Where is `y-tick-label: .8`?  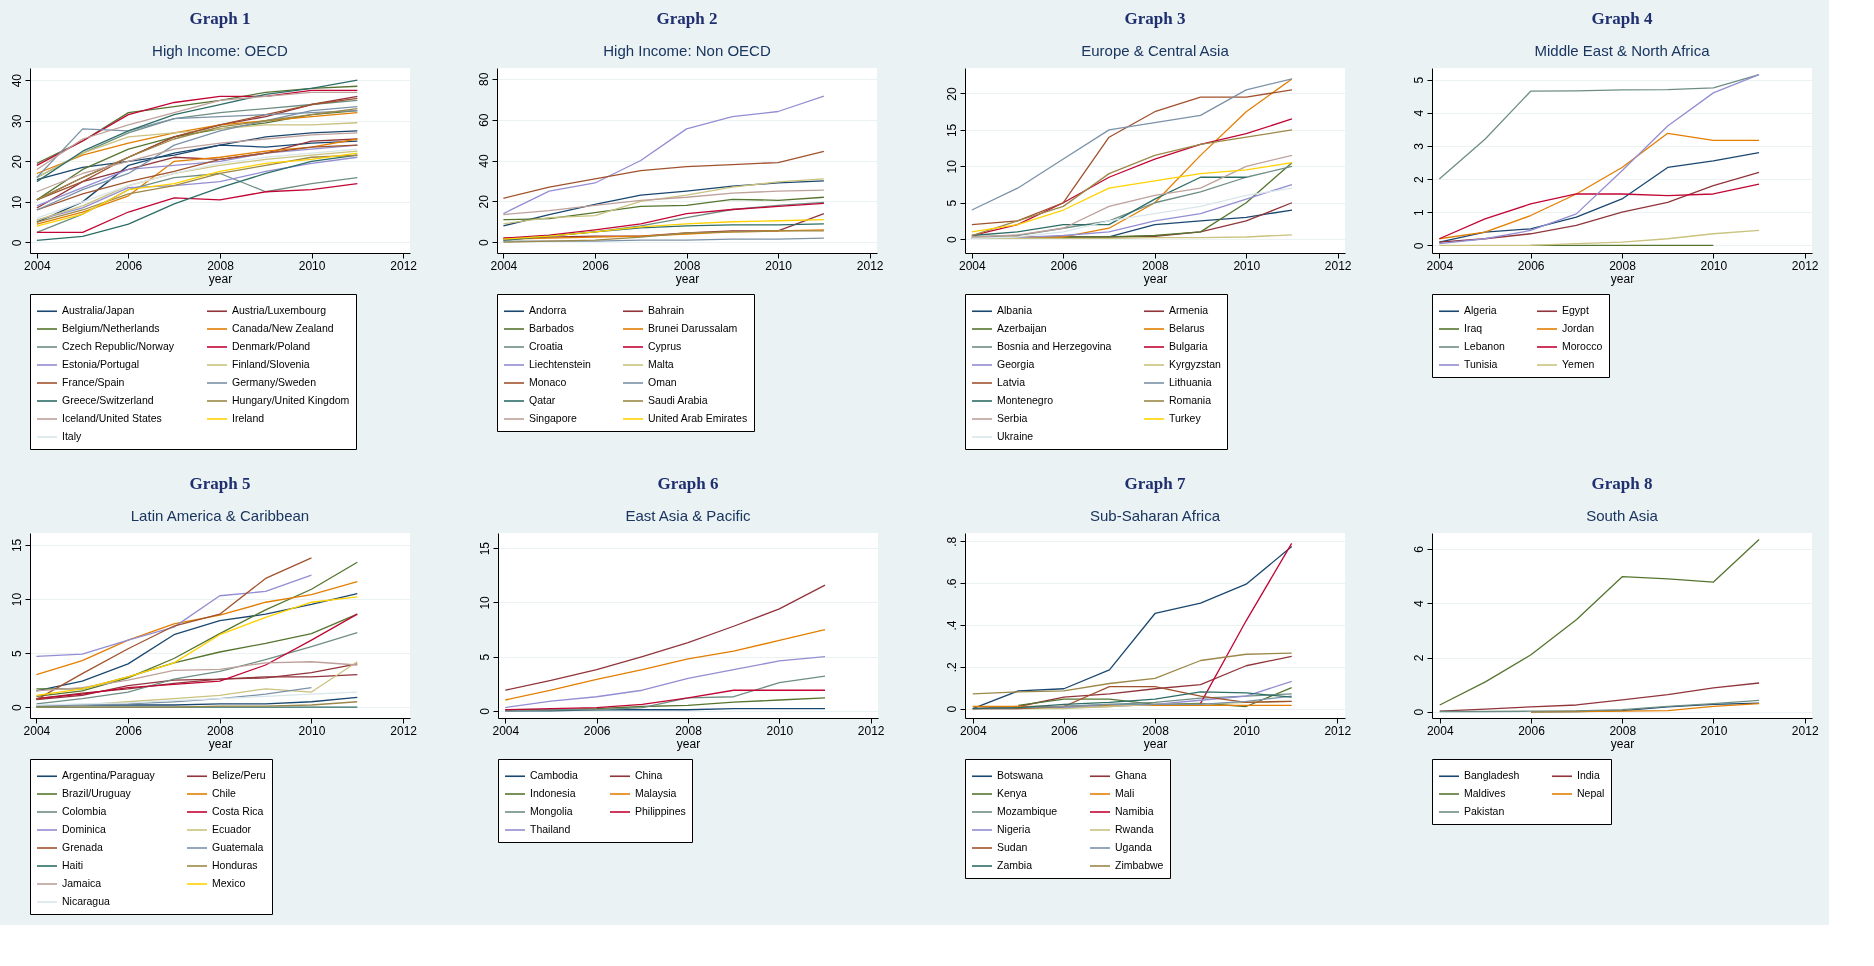 y-tick-label: .8 is located at coordinates (951, 541).